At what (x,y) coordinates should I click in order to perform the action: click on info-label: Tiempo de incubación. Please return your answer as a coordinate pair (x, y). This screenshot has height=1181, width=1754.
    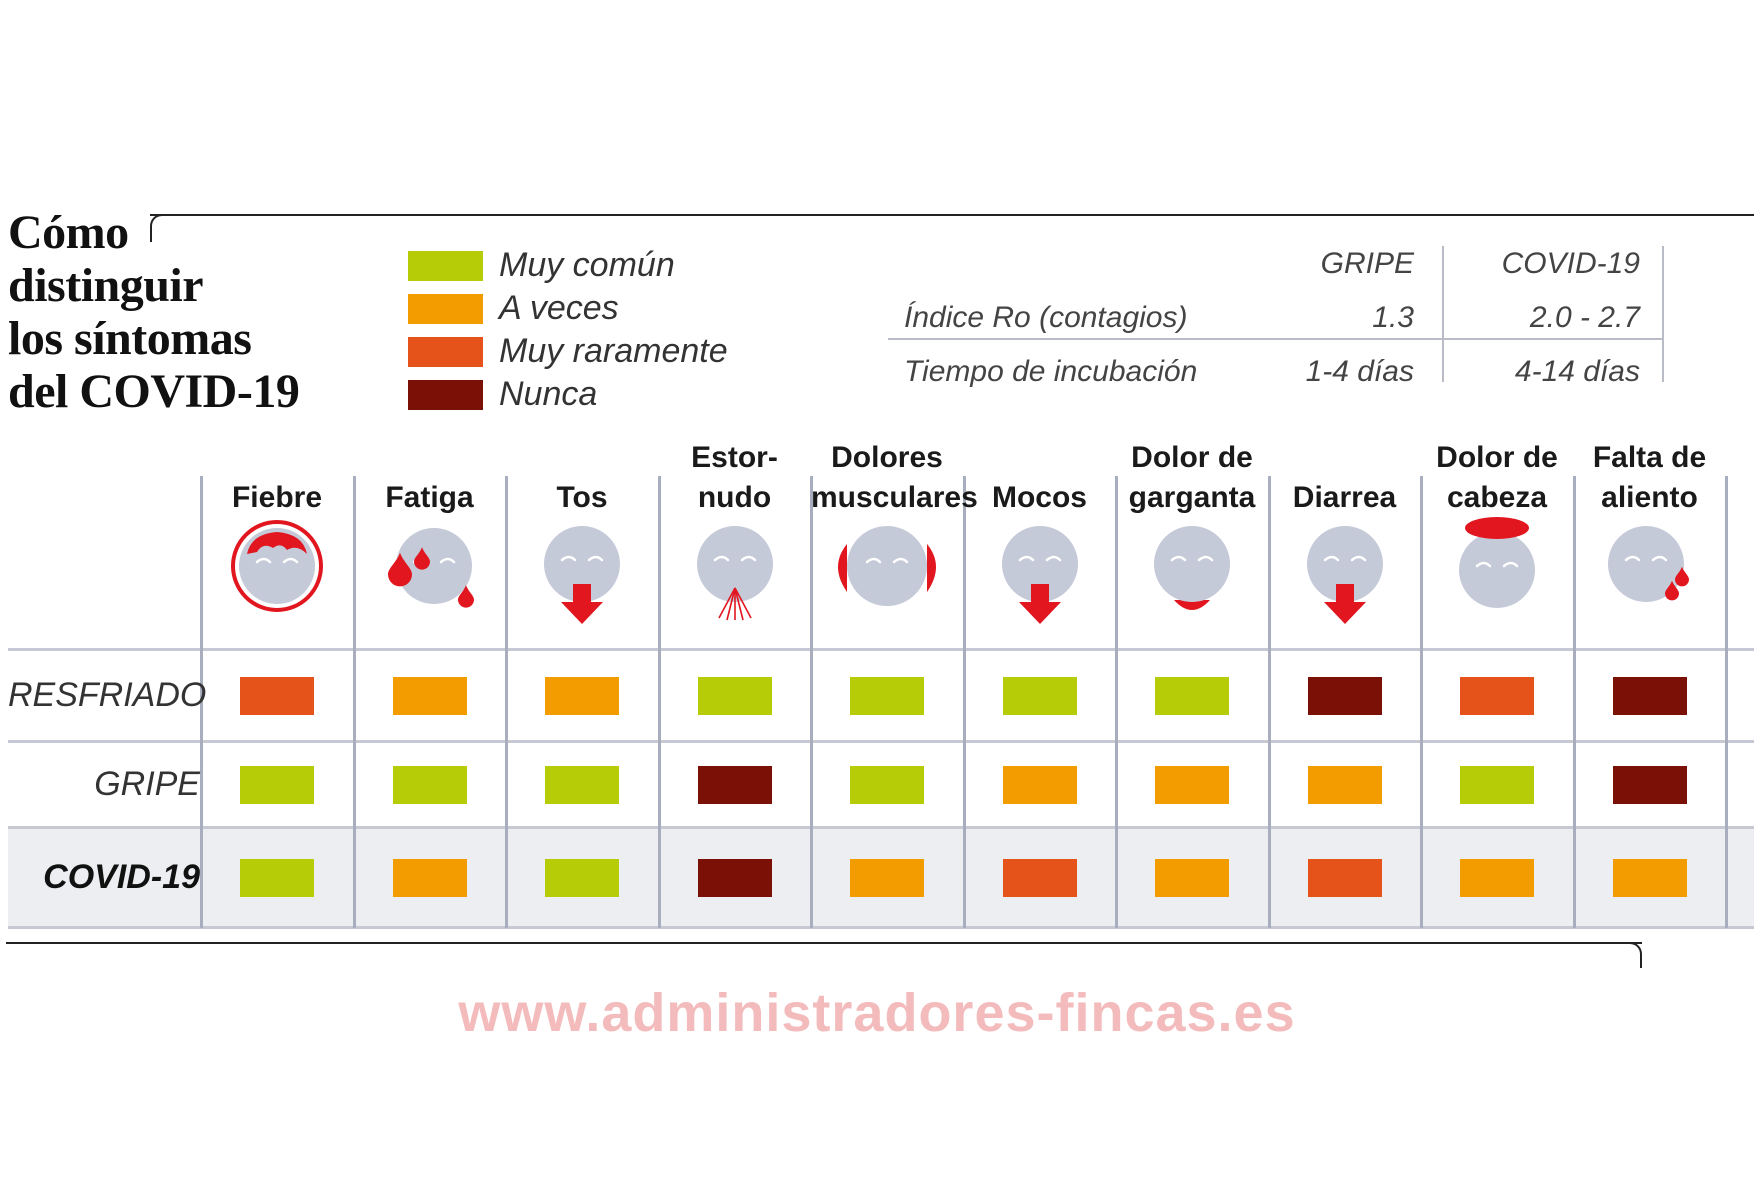
    Looking at the image, I should click on (1051, 371).